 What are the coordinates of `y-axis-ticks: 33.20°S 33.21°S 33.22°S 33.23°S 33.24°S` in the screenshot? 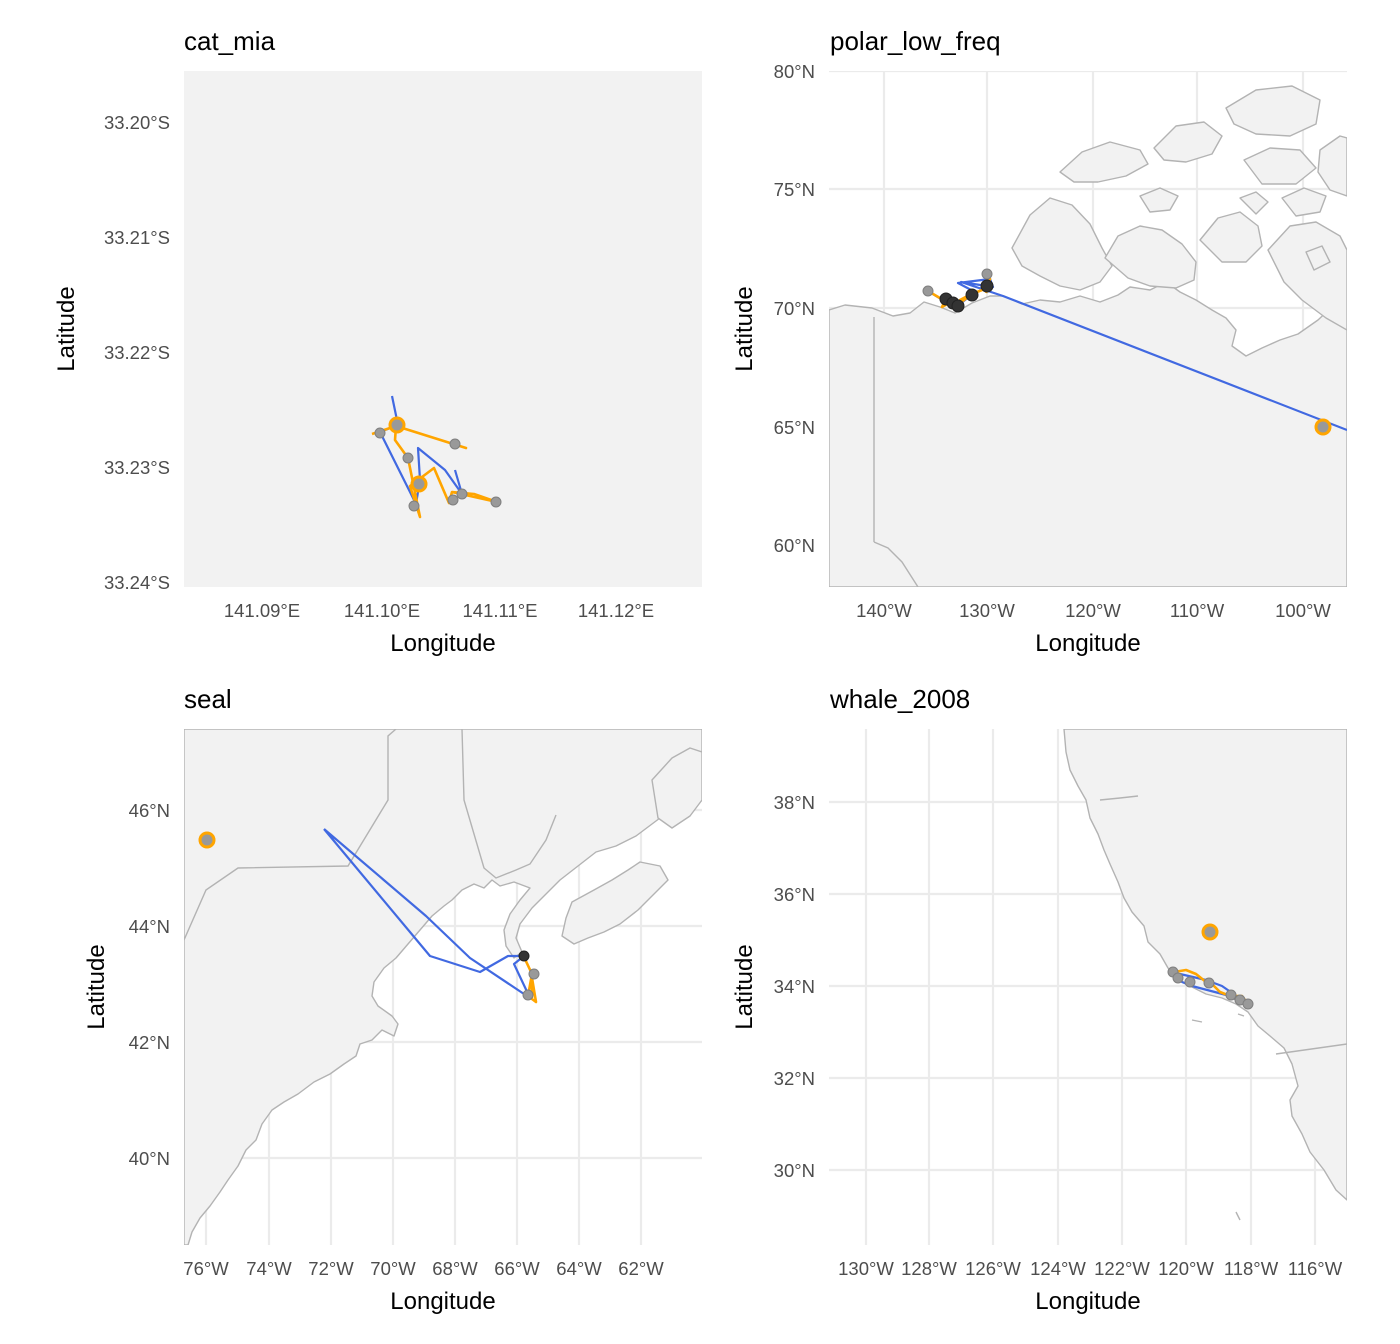 It's located at (137, 352).